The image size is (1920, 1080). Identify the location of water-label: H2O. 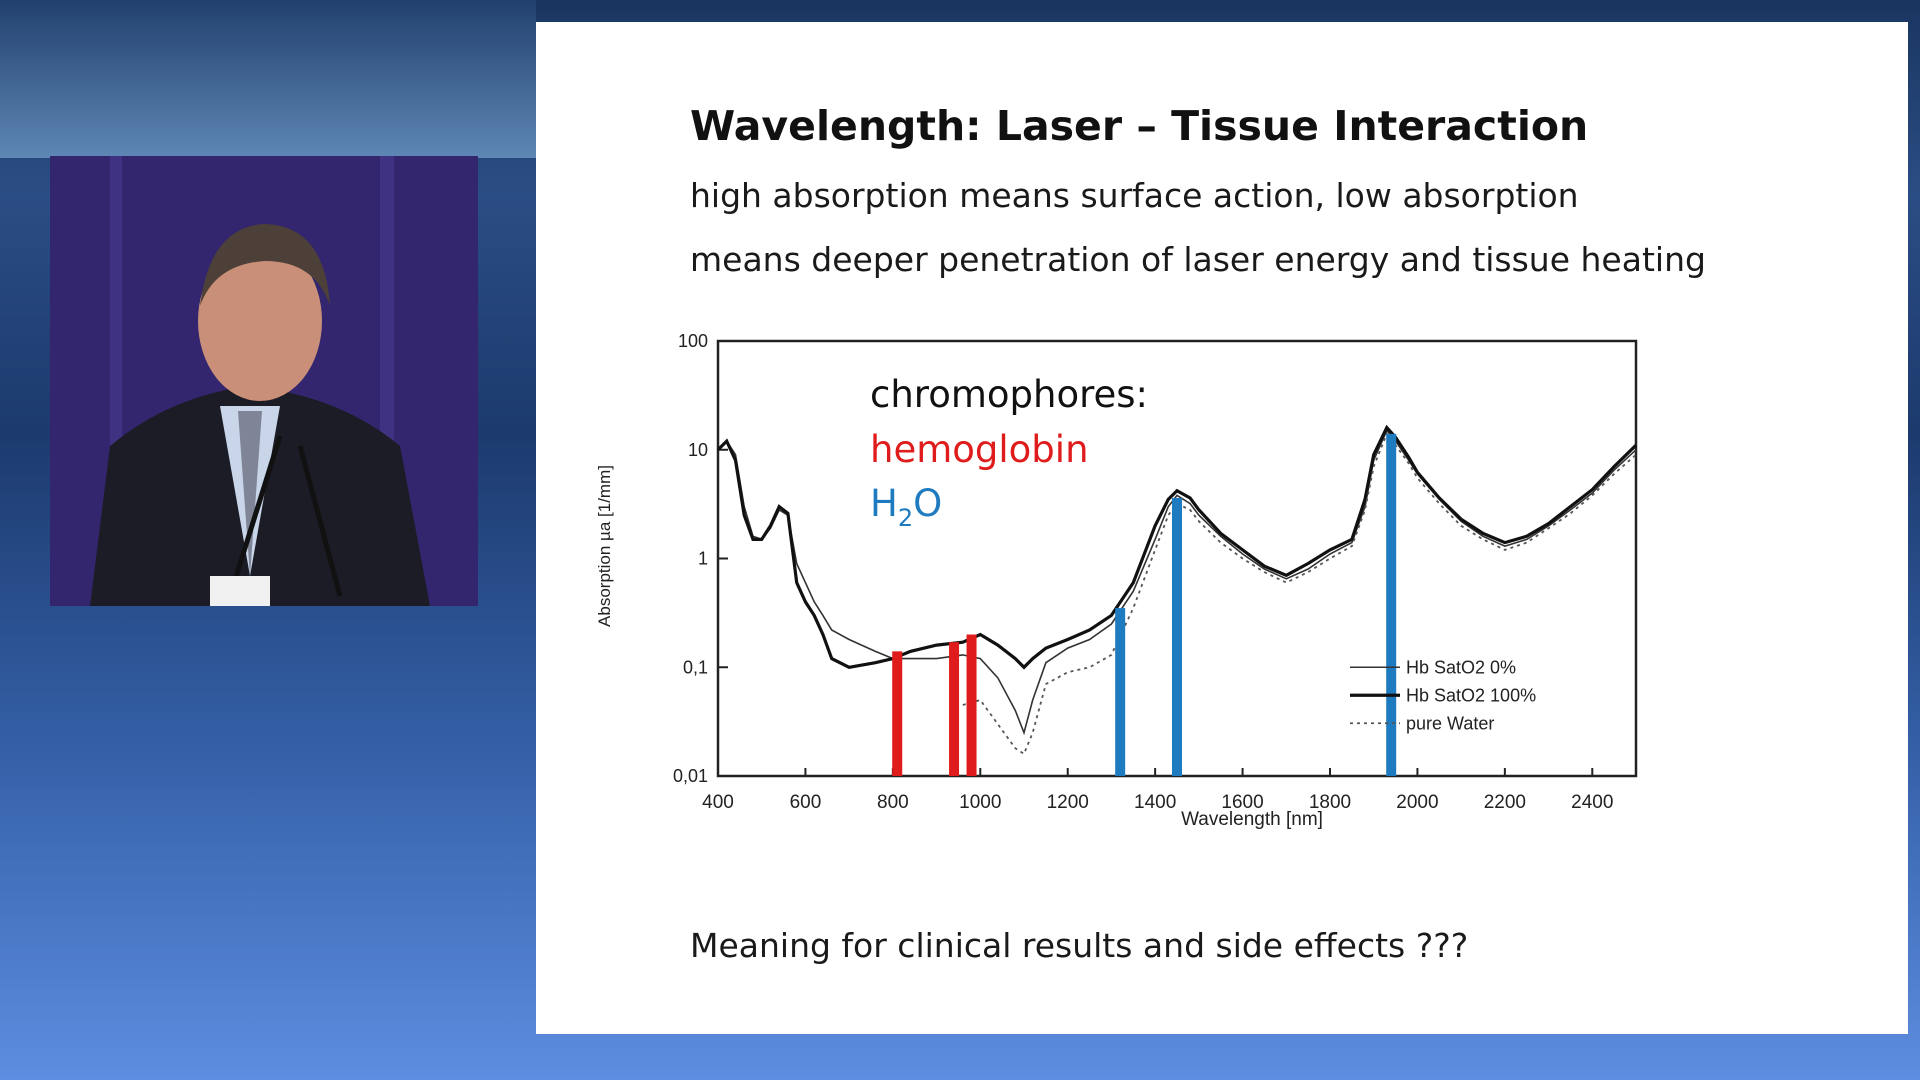
(906, 507).